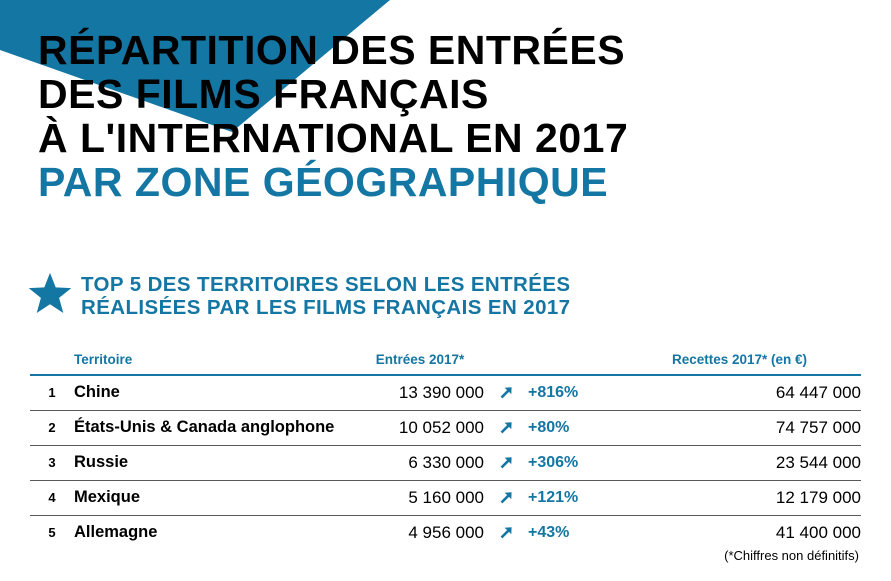 The height and width of the screenshot is (581, 891). What do you see at coordinates (441, 392) in the screenshot?
I see `cell-admissions: 13 390 000` at bounding box center [441, 392].